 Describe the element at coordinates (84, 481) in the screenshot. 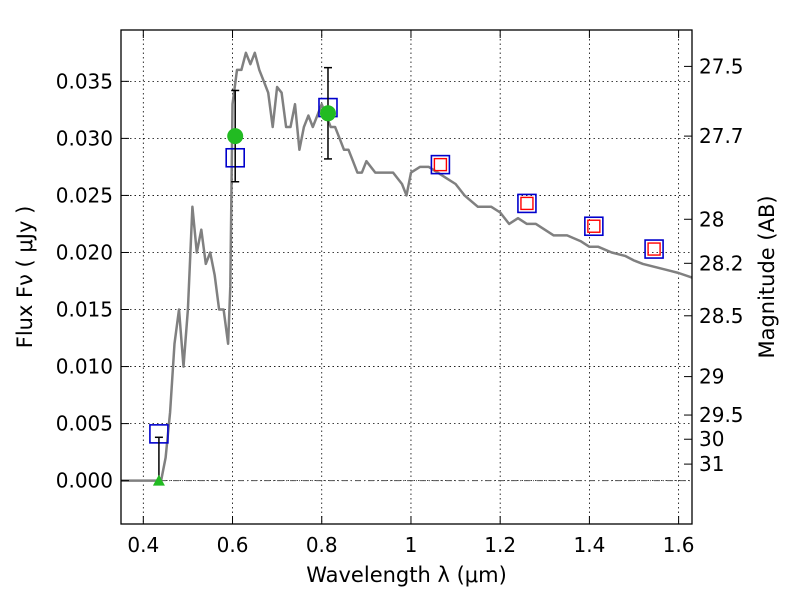

I see `y-tick-label: 0.000` at that location.